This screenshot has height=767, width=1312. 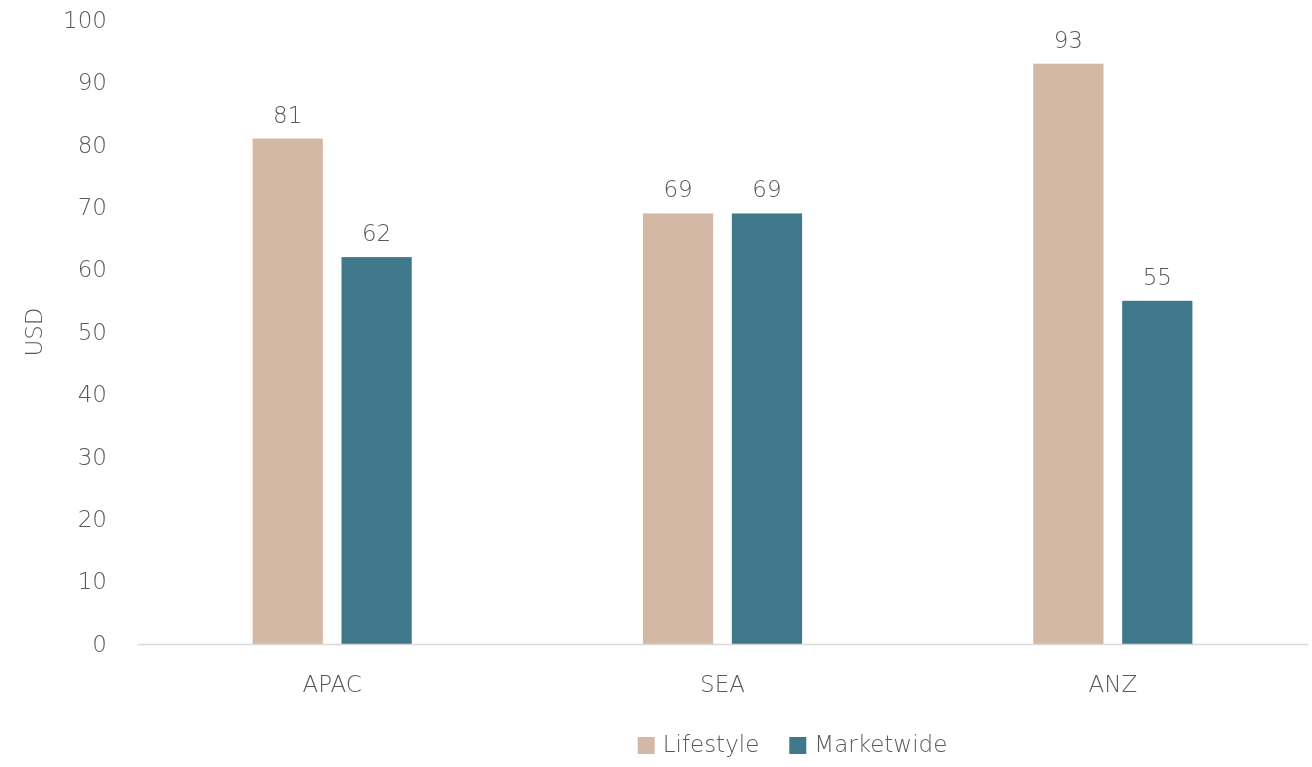 I want to click on y-tick-label: 10, so click(x=92, y=581).